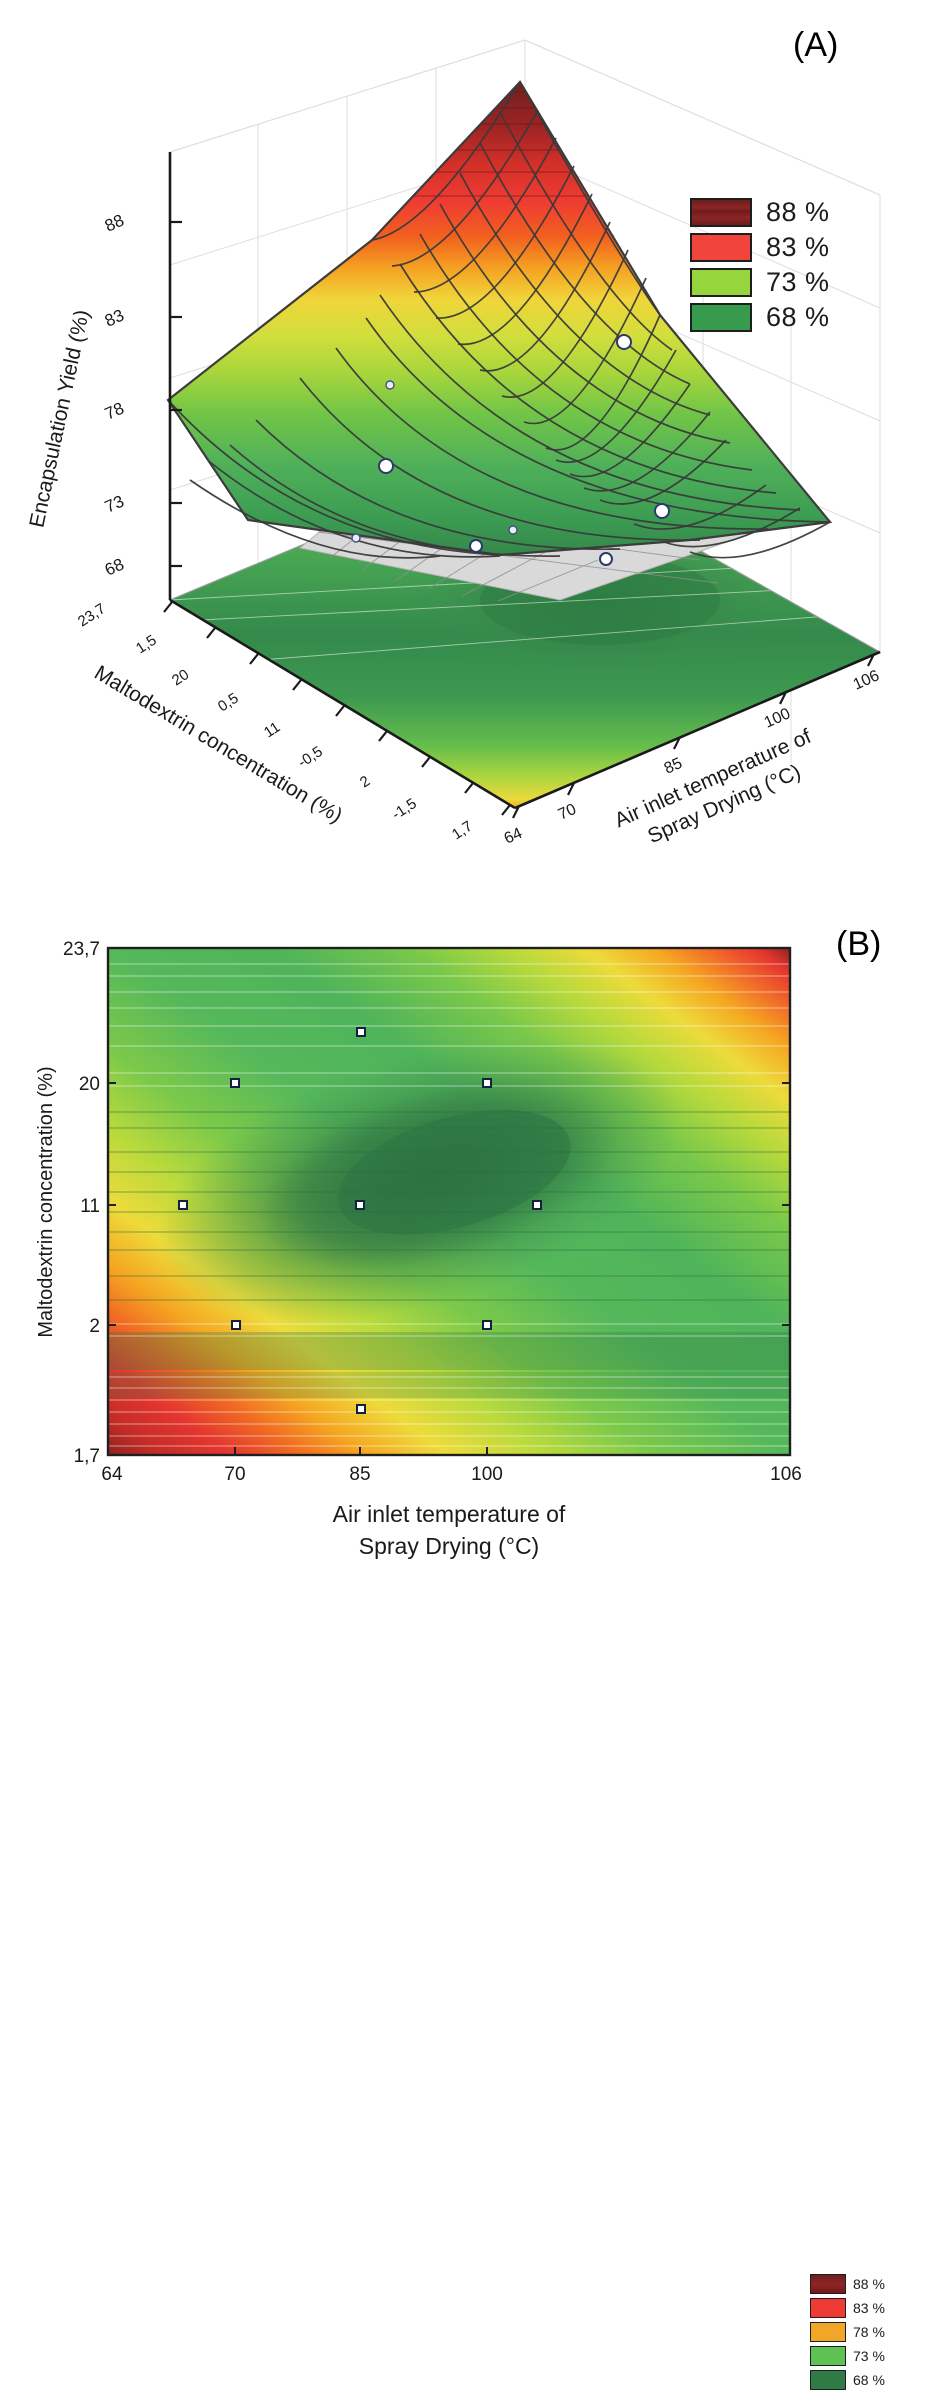 The width and height of the screenshot is (933, 2392). What do you see at coordinates (180, 677) in the screenshot?
I see `y-tick-20: 20` at bounding box center [180, 677].